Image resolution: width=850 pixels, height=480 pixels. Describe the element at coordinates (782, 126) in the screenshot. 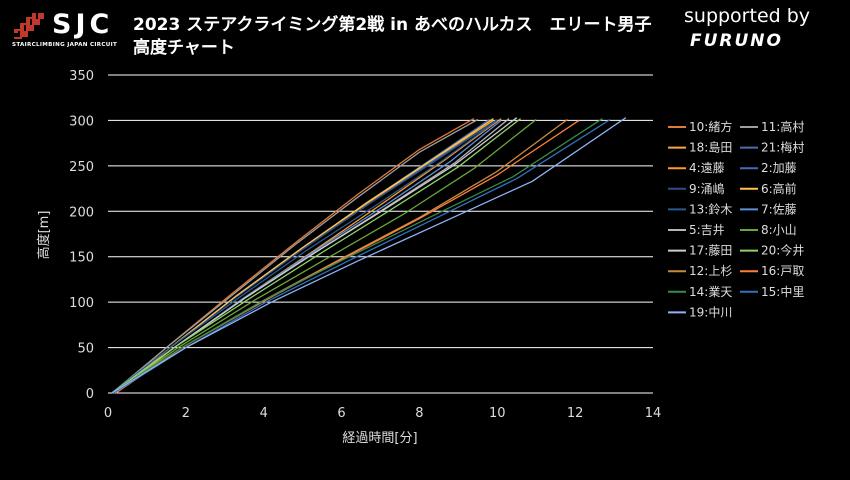

I see `legend-label: 11:高村` at that location.